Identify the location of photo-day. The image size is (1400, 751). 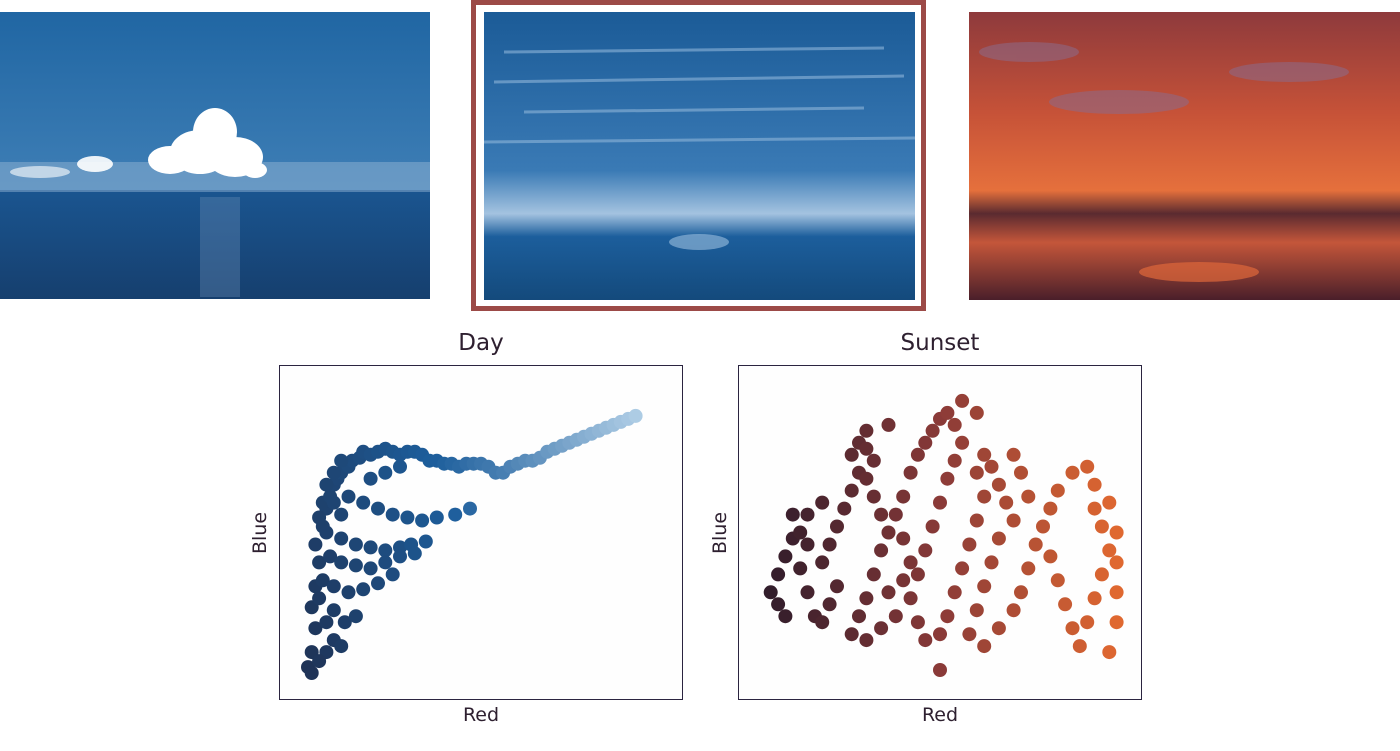
(215, 155).